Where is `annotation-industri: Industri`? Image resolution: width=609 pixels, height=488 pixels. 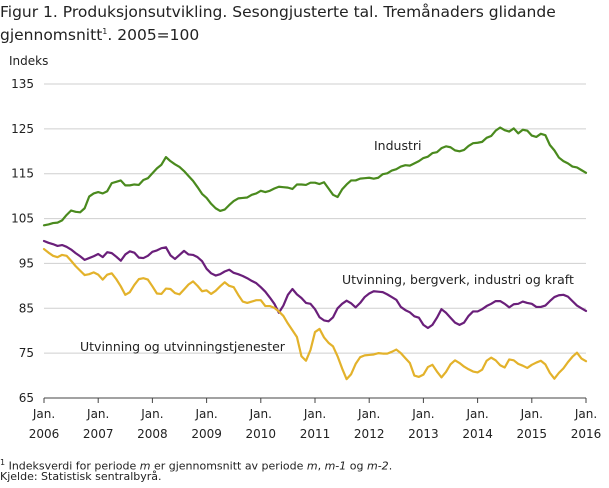
annotation-industri: Industri is located at coordinates (398, 145).